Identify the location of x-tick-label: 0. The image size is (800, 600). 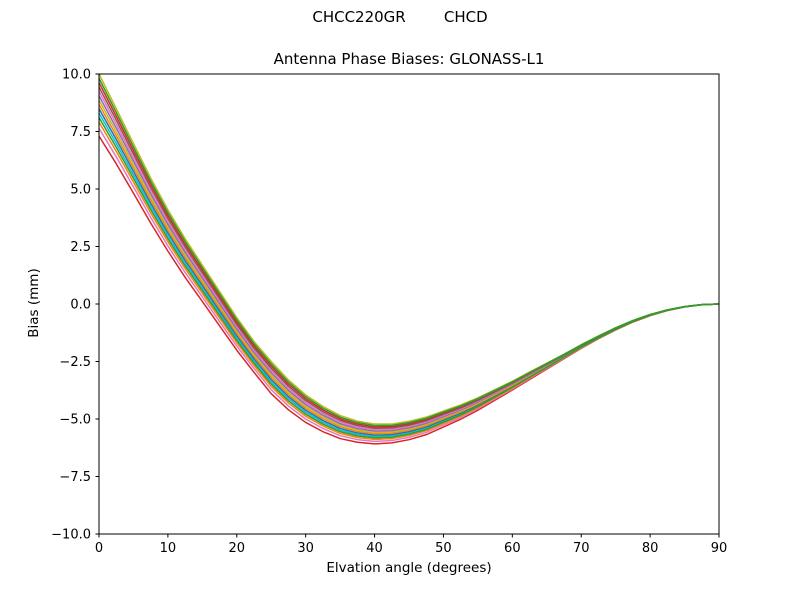
(99, 548).